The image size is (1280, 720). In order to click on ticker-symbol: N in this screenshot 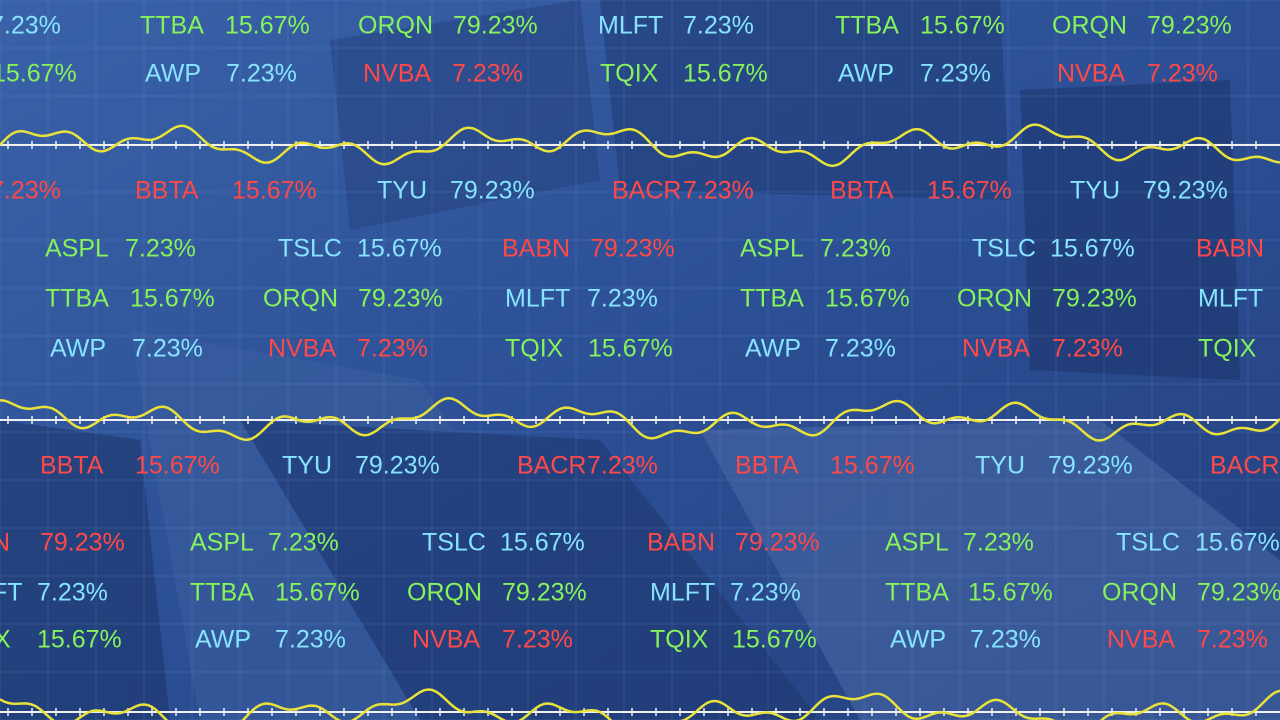, I will do `click(5, 543)`.